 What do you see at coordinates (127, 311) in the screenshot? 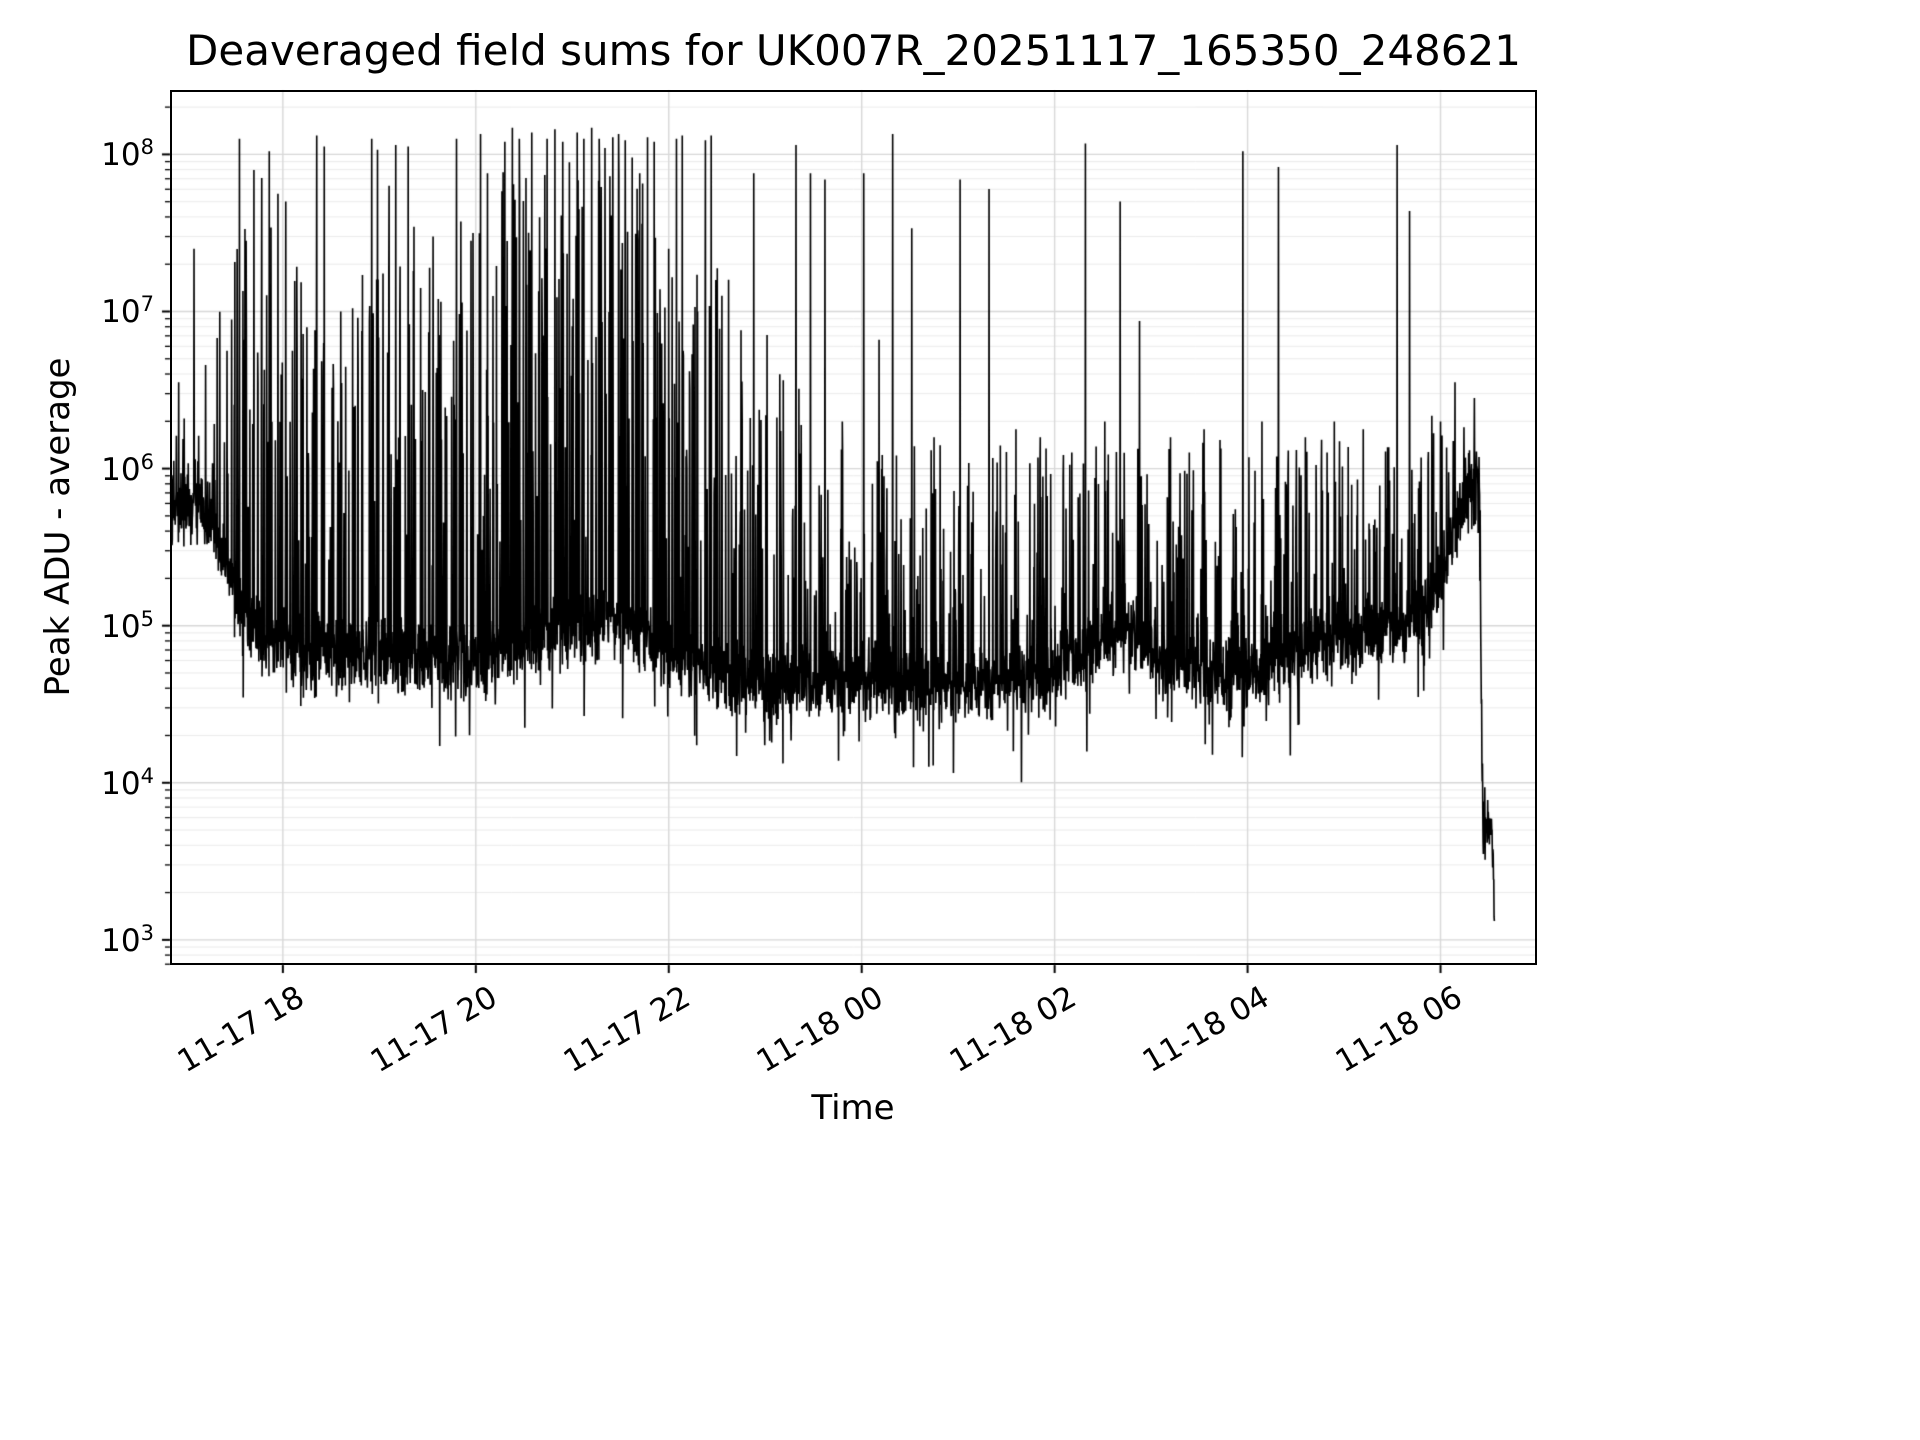
I see `y-tick-label: 107` at bounding box center [127, 311].